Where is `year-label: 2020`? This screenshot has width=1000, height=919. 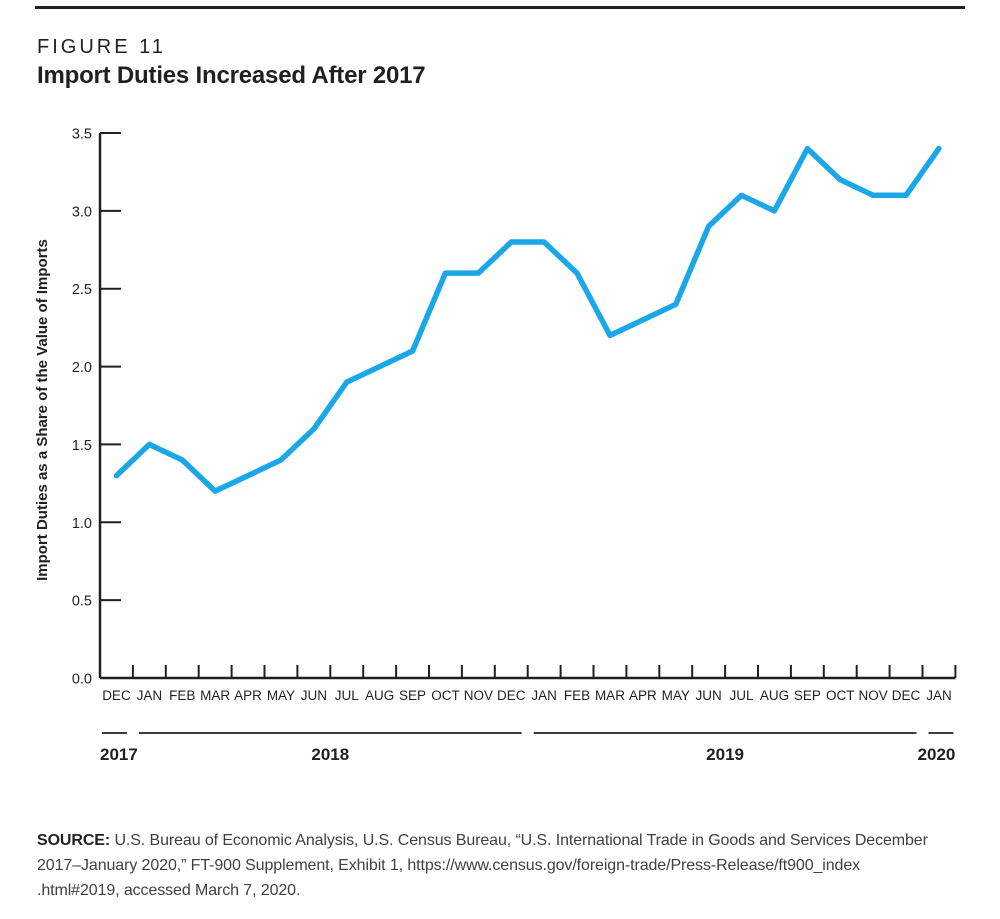 year-label: 2020 is located at coordinates (937, 754).